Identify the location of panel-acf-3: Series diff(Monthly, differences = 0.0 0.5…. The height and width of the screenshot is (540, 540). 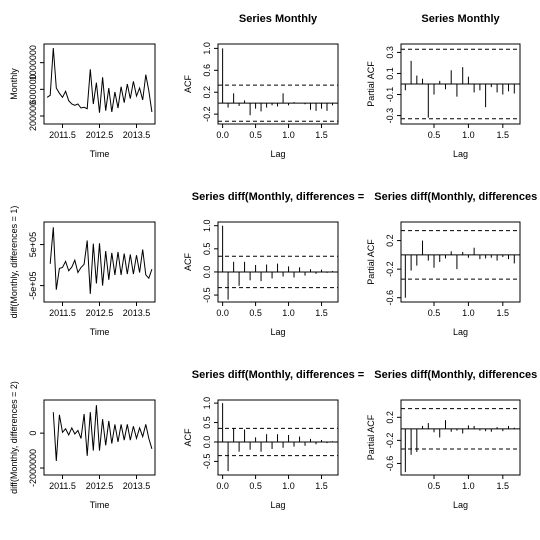
(273, 439).